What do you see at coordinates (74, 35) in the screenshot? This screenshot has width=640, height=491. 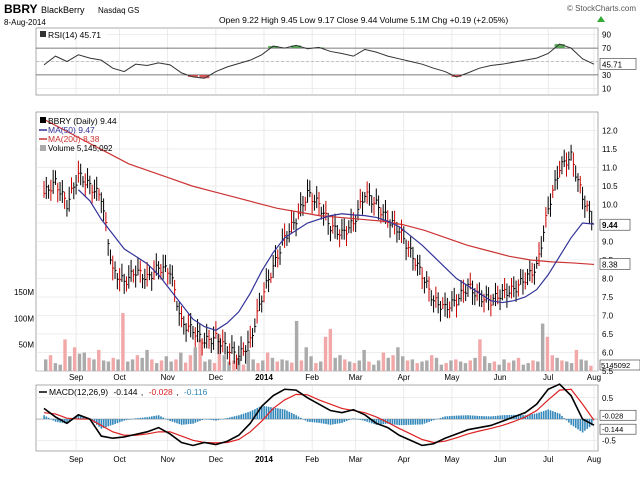 I see `rsi-legend: RSI(14) 45.71` at bounding box center [74, 35].